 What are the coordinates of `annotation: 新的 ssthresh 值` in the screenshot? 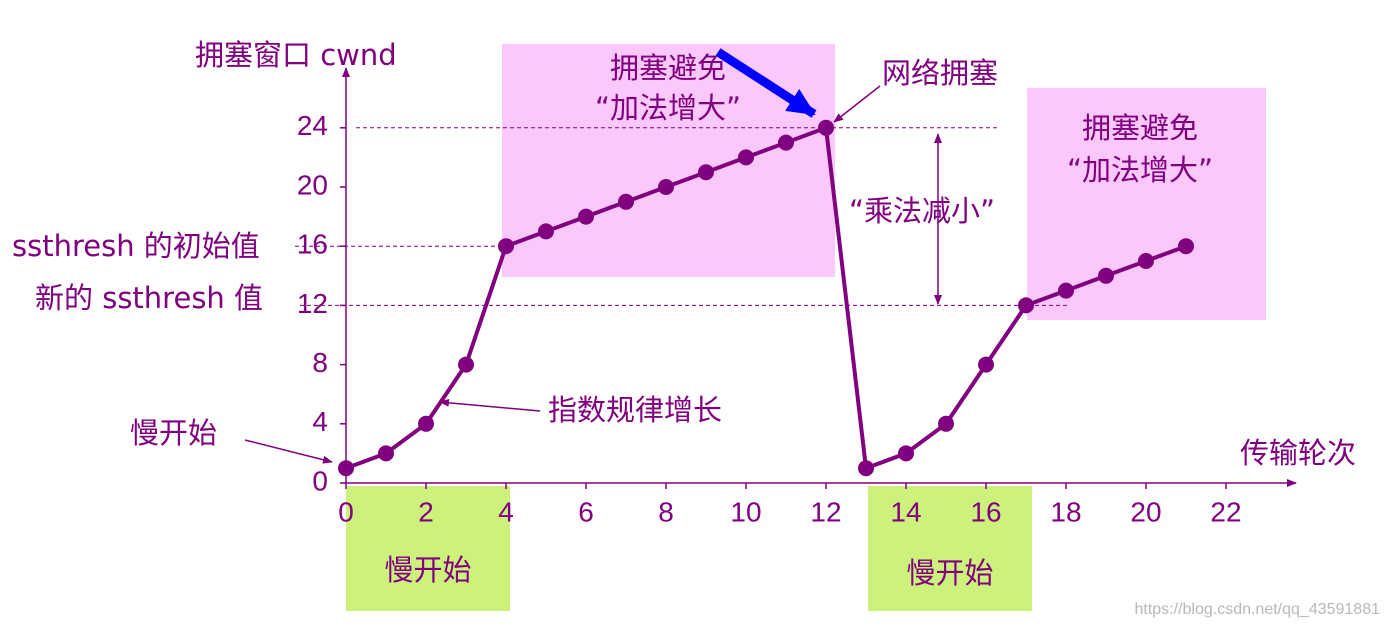 It's located at (149, 298).